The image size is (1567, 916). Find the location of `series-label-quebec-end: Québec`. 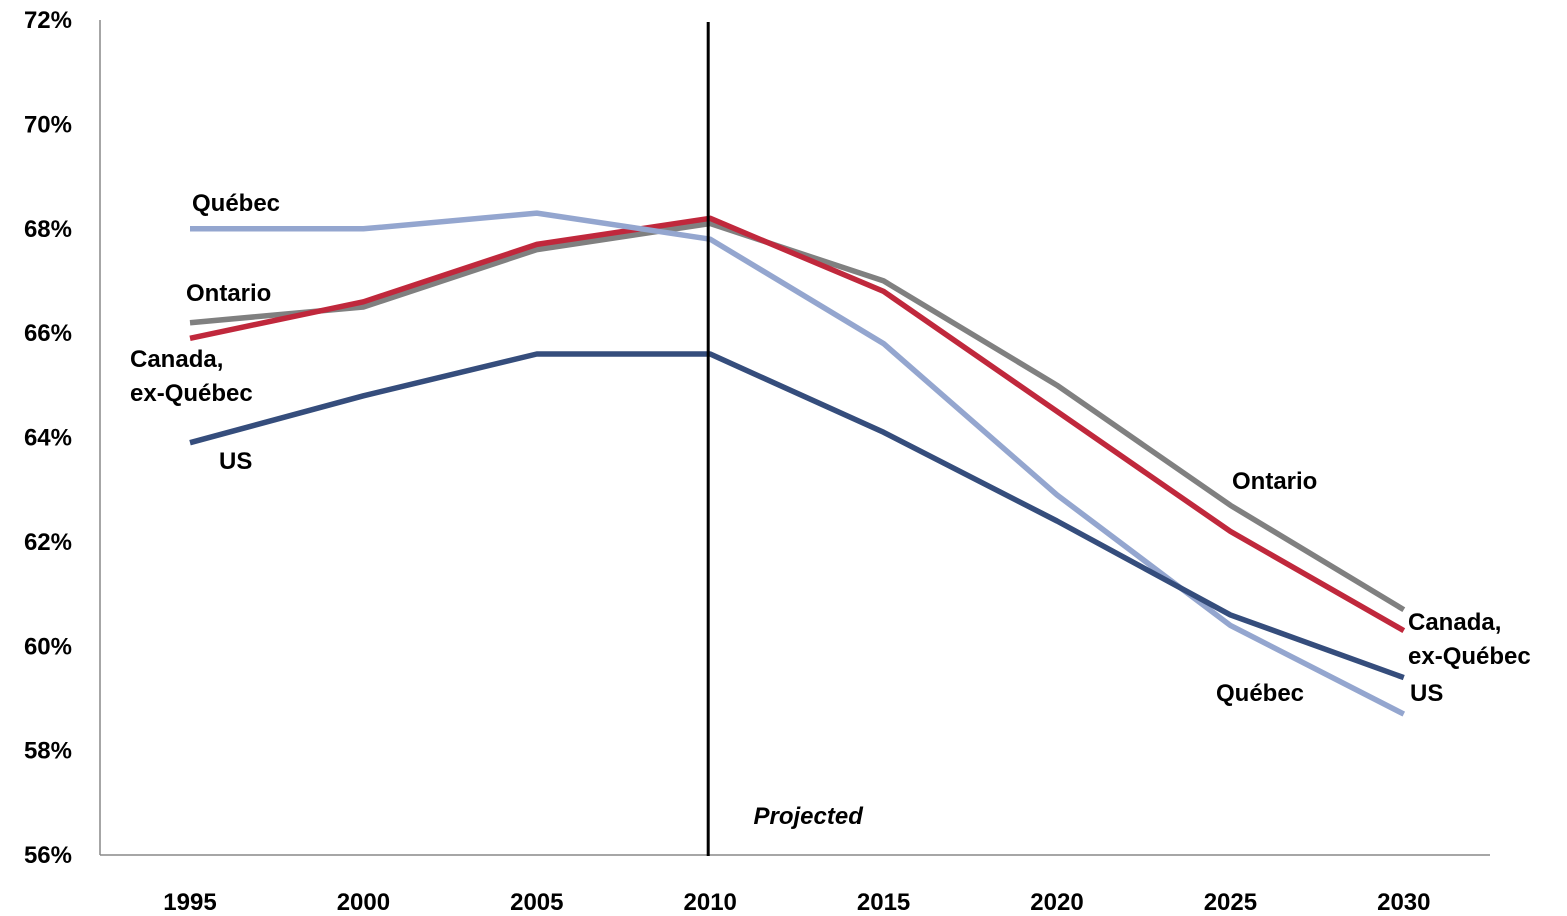

series-label-quebec-end: Québec is located at coordinates (1260, 693).